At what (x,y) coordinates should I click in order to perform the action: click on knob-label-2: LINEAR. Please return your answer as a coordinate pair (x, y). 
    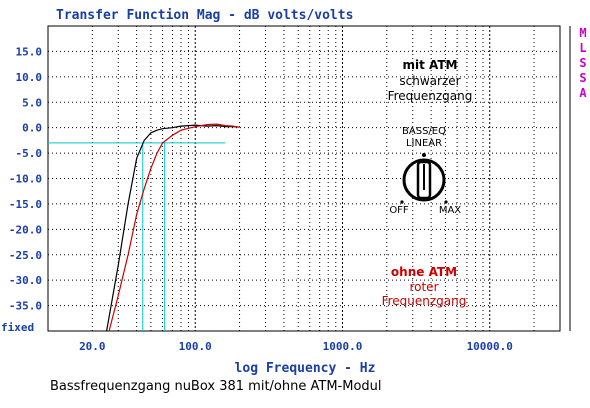
    Looking at the image, I should click on (424, 143).